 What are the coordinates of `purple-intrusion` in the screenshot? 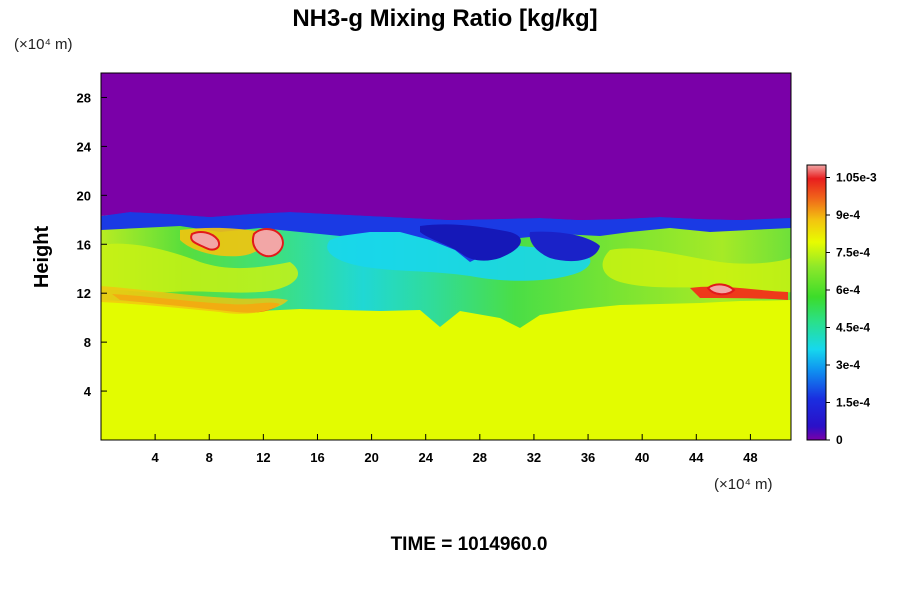 It's located at (446, 213).